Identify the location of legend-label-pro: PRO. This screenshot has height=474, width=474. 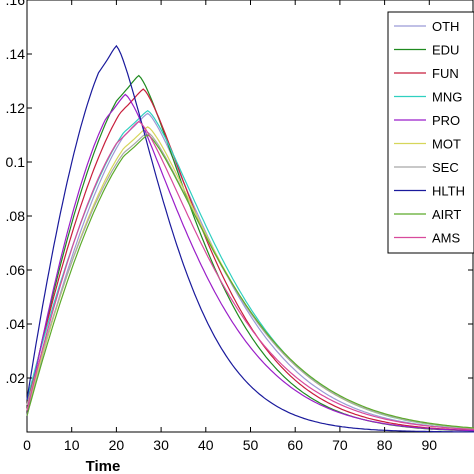
(446, 120).